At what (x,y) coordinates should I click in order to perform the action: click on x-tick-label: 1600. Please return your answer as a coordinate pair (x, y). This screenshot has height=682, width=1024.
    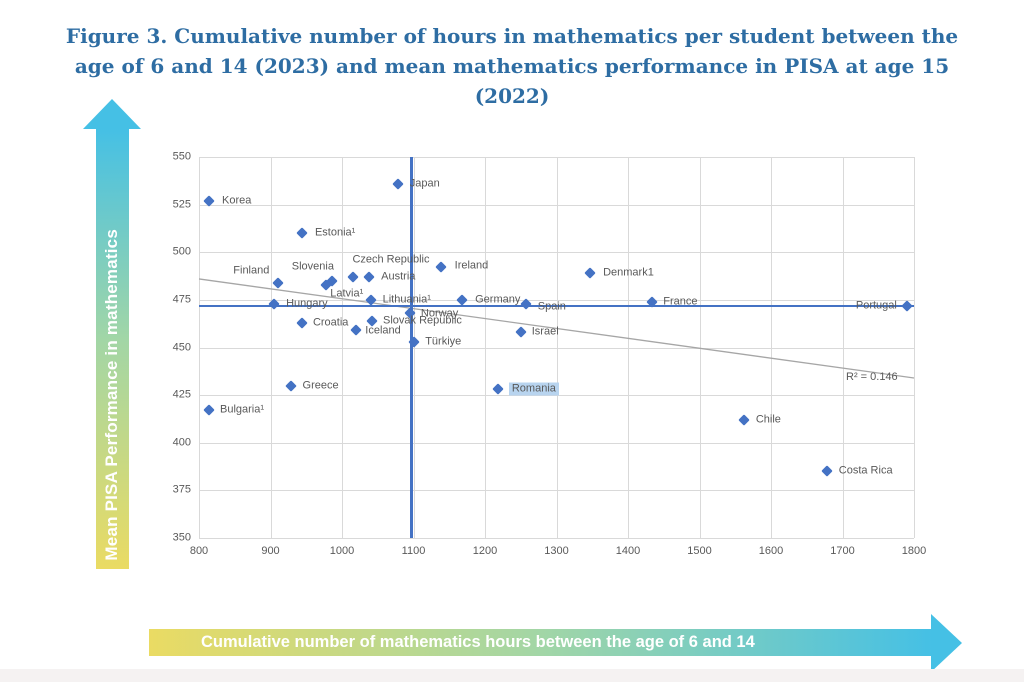
    Looking at the image, I should click on (771, 551).